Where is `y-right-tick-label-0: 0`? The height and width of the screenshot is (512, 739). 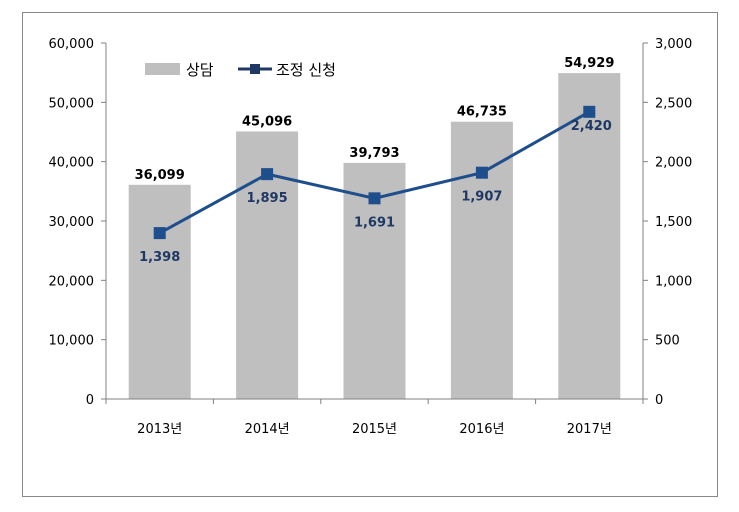 y-right-tick-label-0: 0 is located at coordinates (659, 400).